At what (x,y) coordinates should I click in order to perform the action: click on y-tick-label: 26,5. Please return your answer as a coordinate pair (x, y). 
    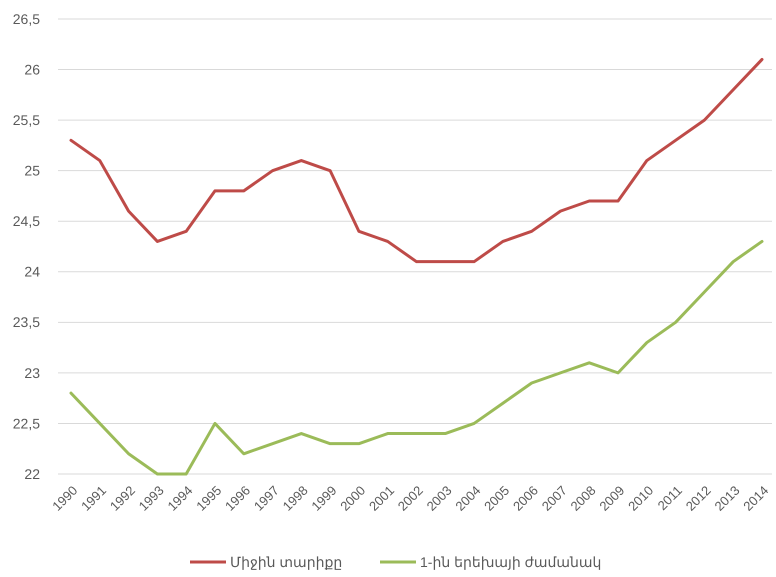
    Looking at the image, I should click on (26, 18).